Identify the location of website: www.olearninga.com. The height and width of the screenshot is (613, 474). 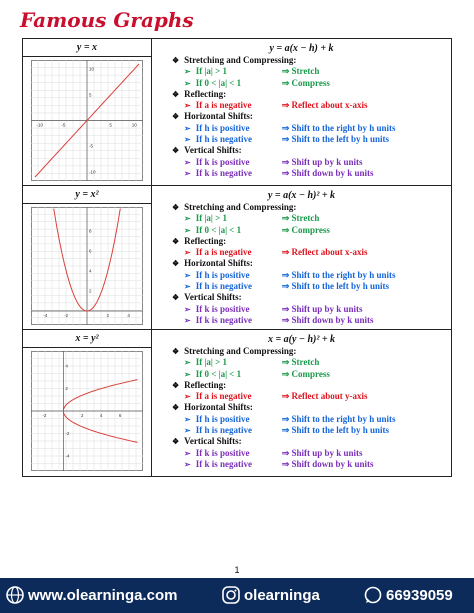
(103, 595).